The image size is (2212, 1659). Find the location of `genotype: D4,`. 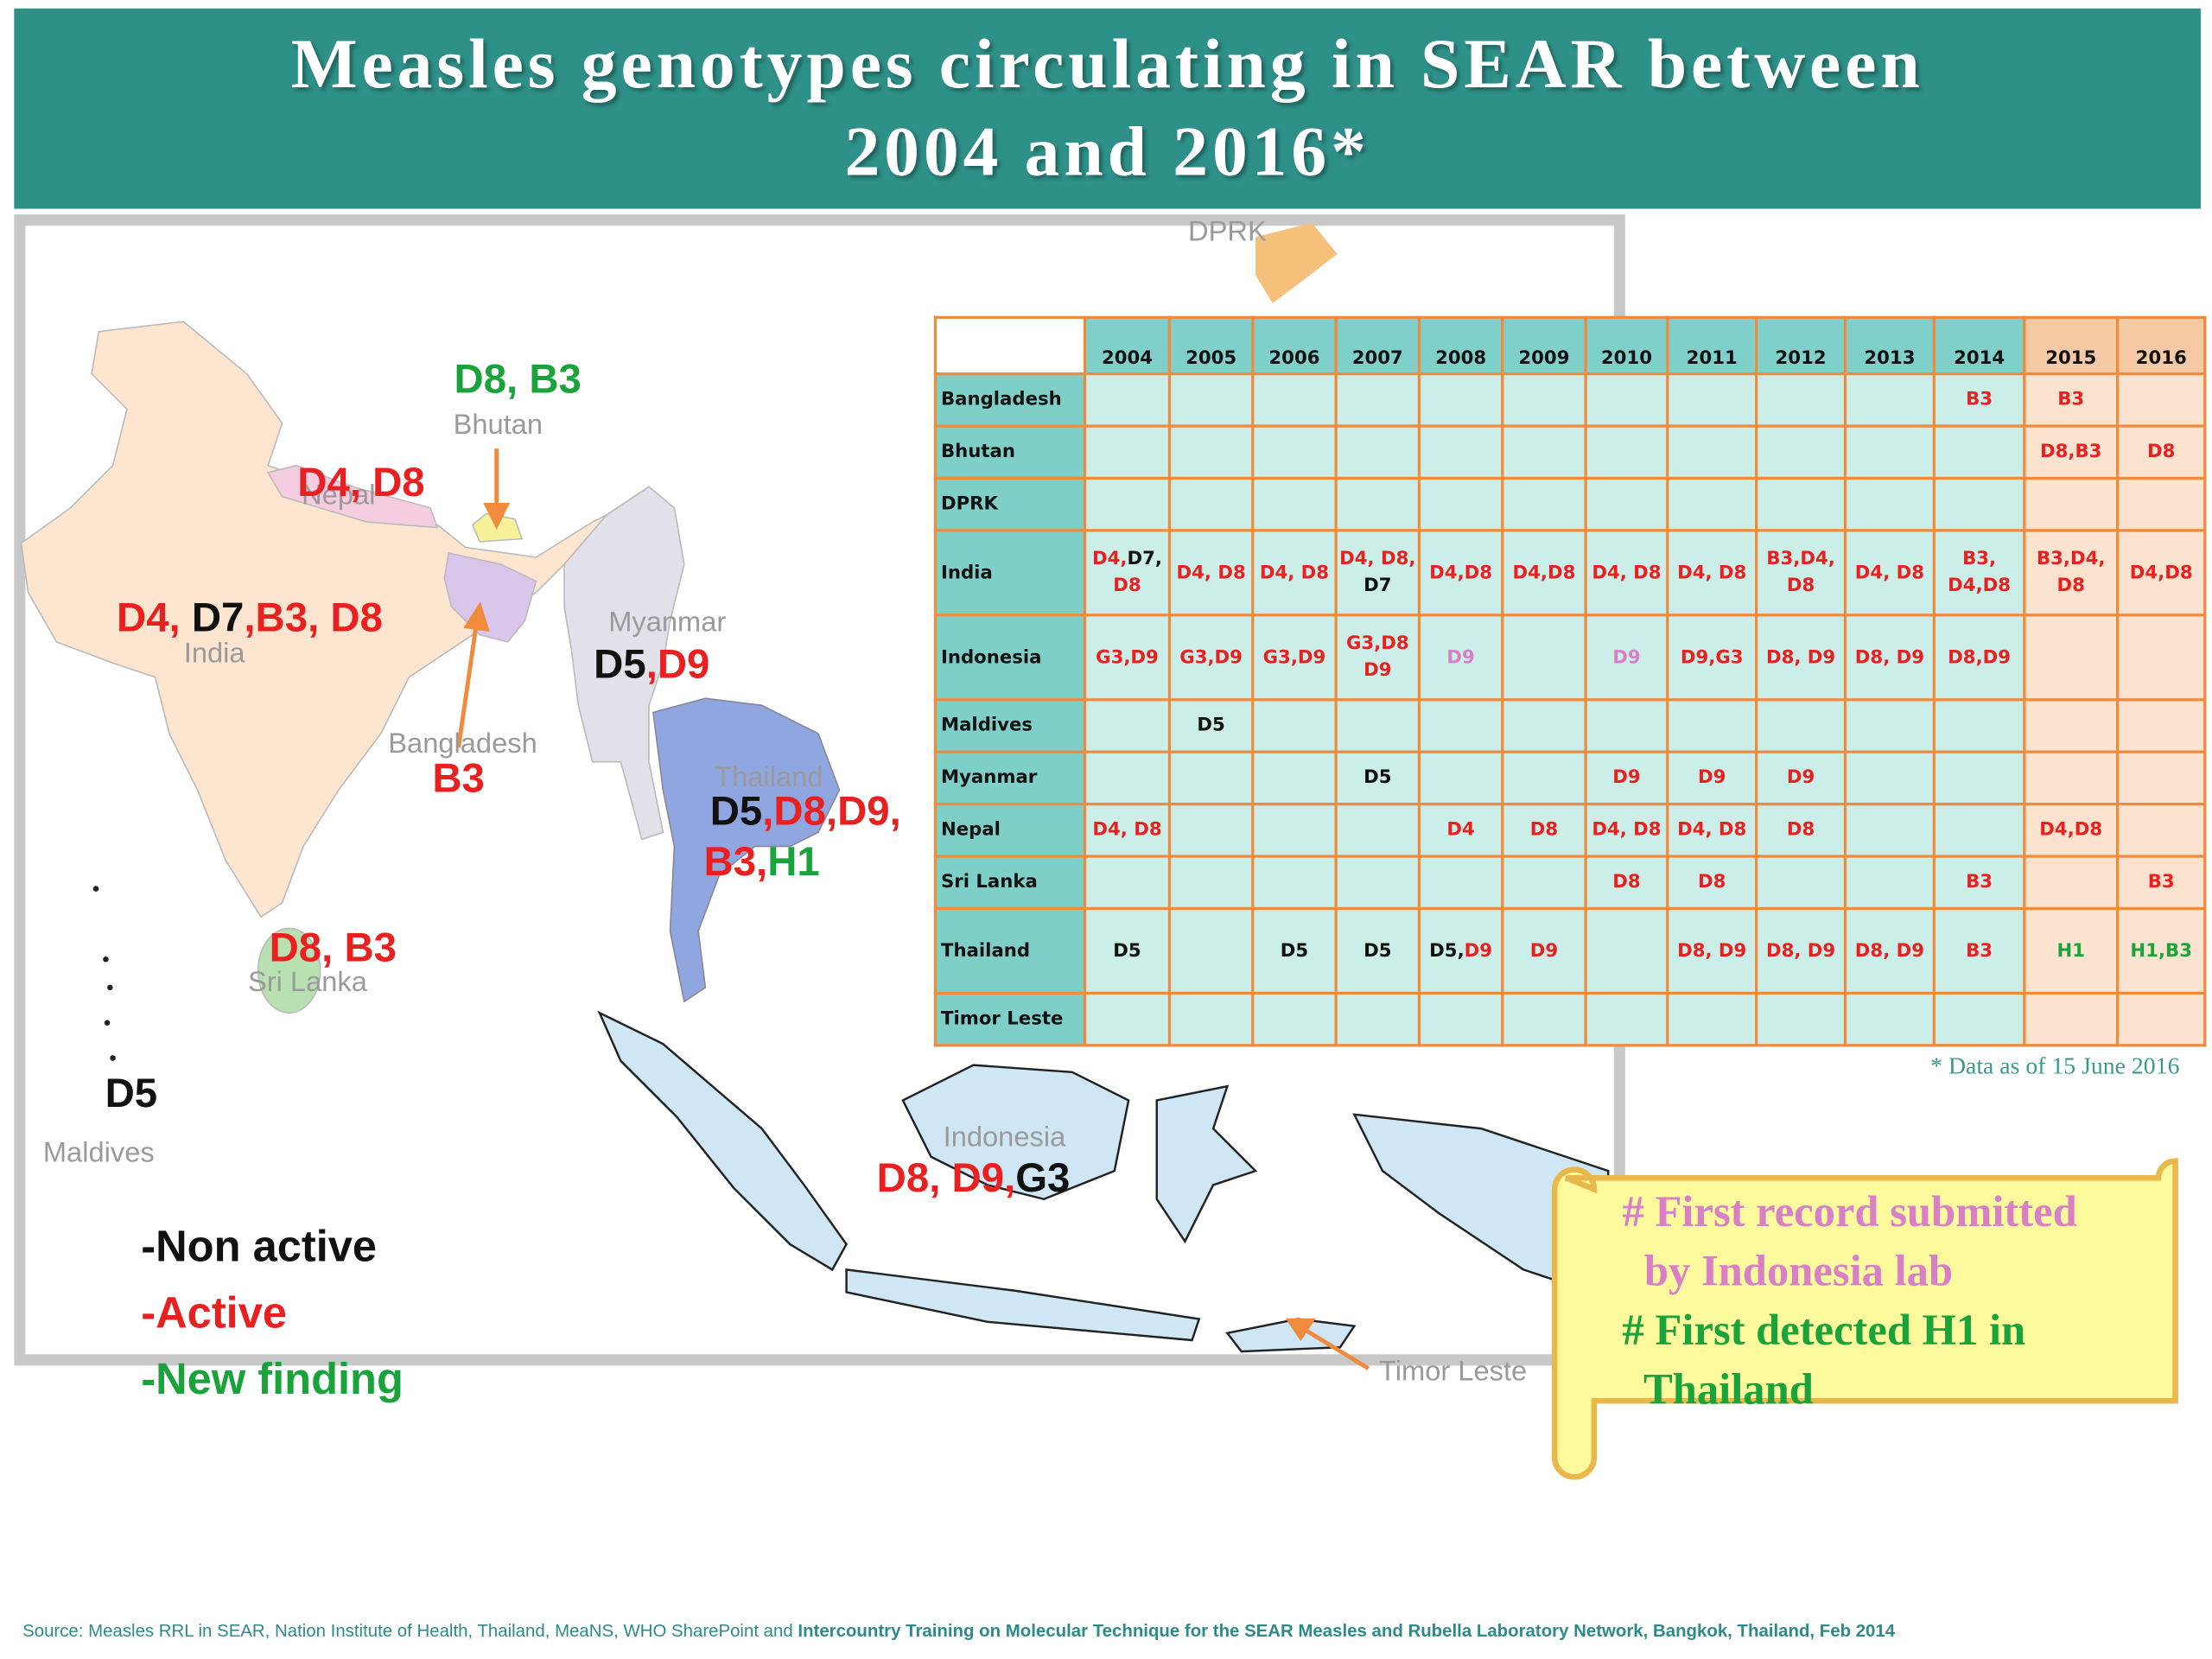

genotype: D4, is located at coordinates (154, 618).